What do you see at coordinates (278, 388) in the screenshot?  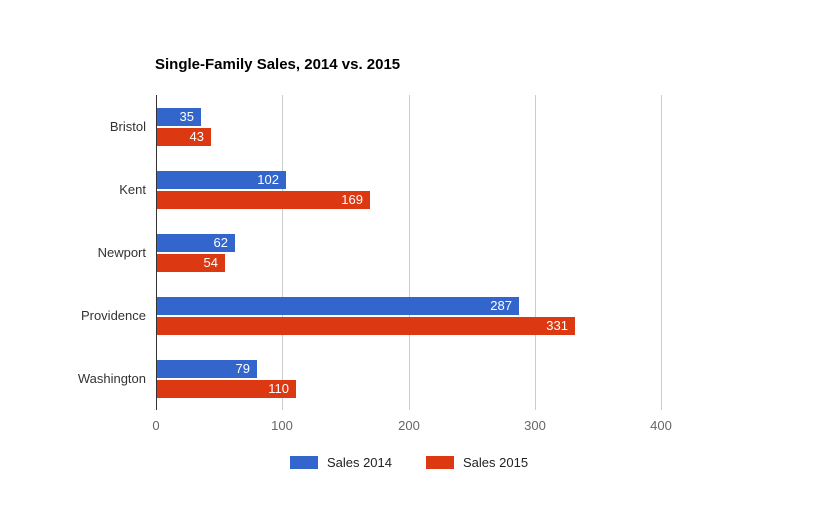 I see `bar-value-label: 110` at bounding box center [278, 388].